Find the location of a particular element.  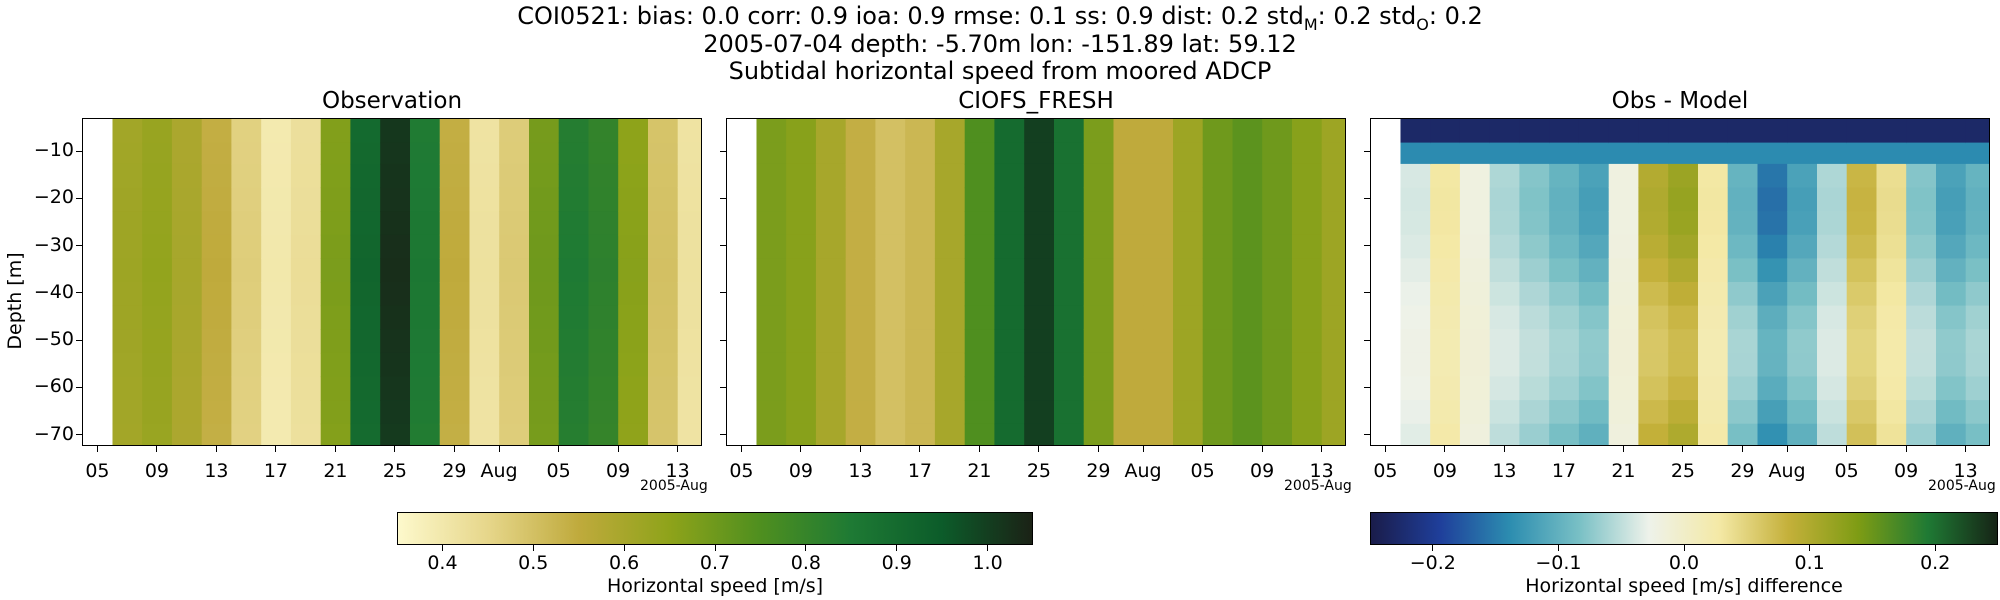

x-tick-label: 21 is located at coordinates (1623, 471).